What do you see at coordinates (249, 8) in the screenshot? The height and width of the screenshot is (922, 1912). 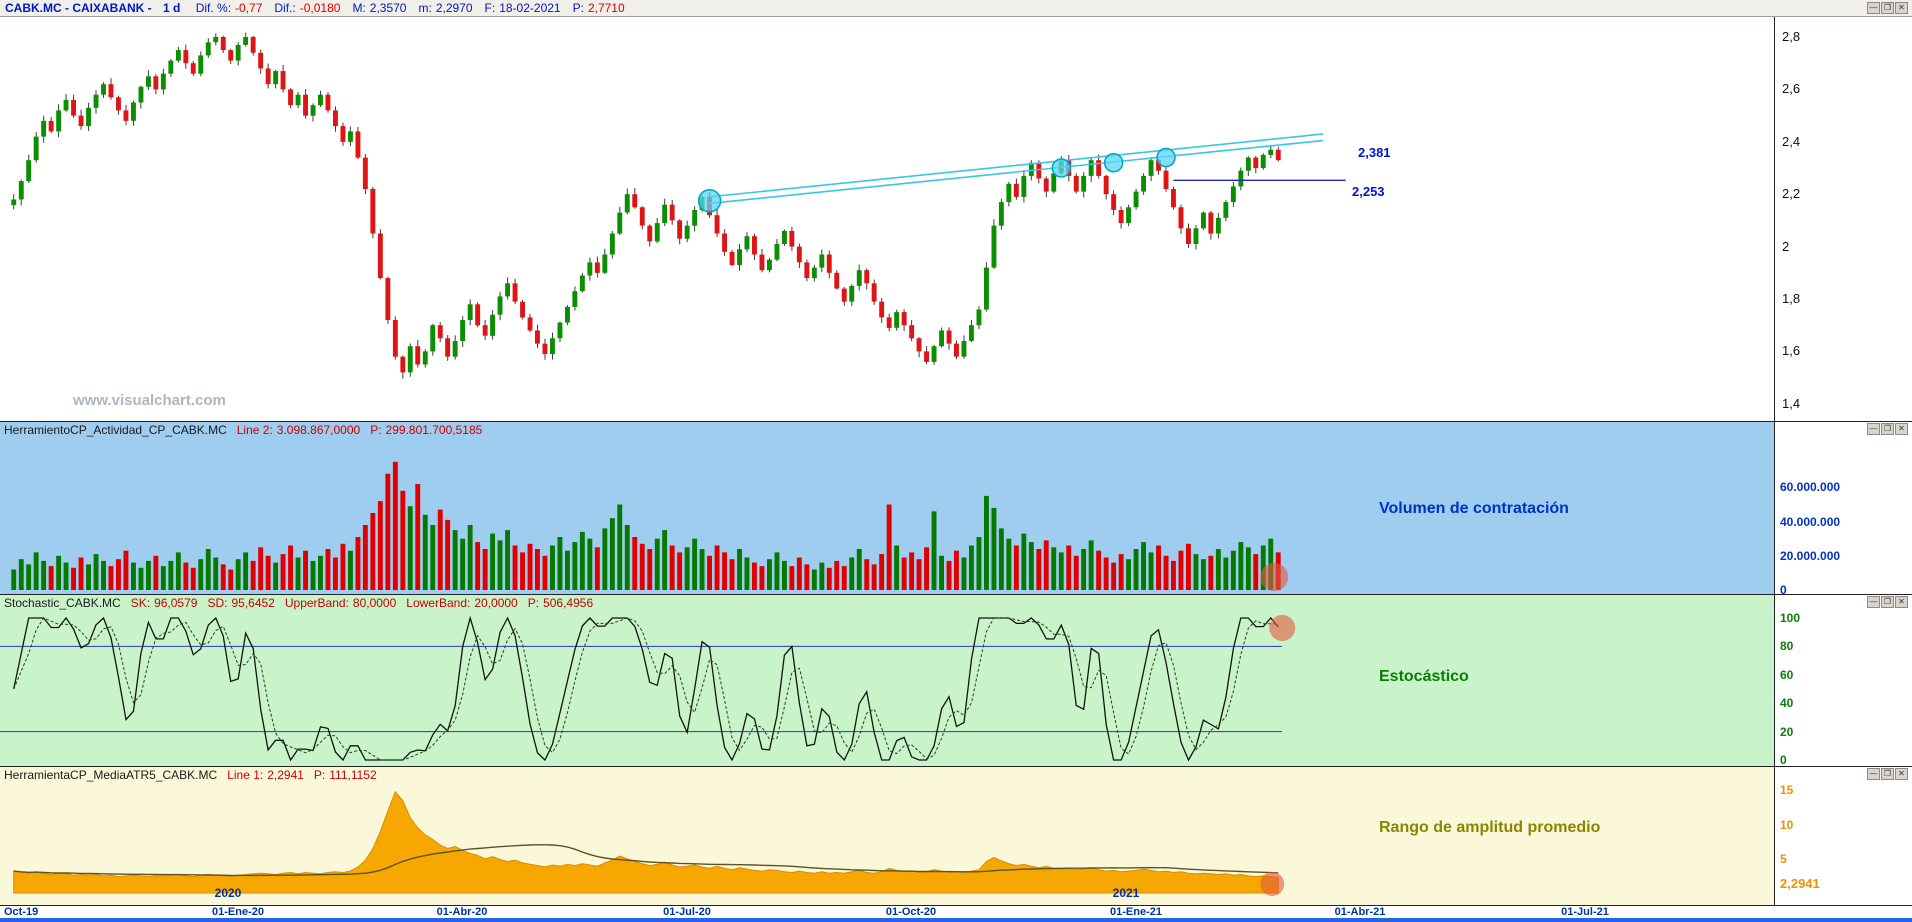 I see `titlebar-field-value: -0,77` at bounding box center [249, 8].